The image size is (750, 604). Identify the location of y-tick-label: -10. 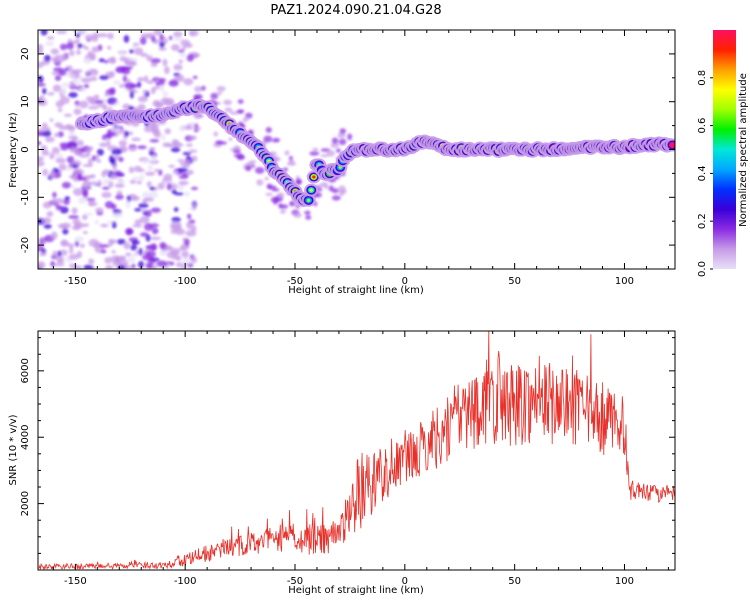
(25, 197).